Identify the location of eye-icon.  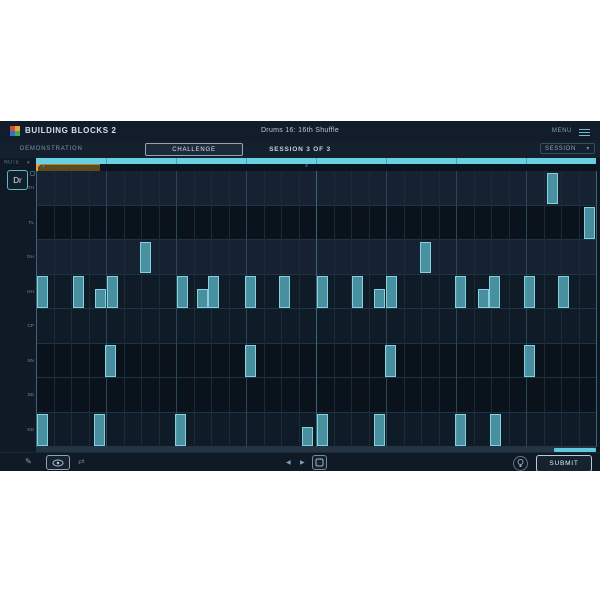
(58, 462).